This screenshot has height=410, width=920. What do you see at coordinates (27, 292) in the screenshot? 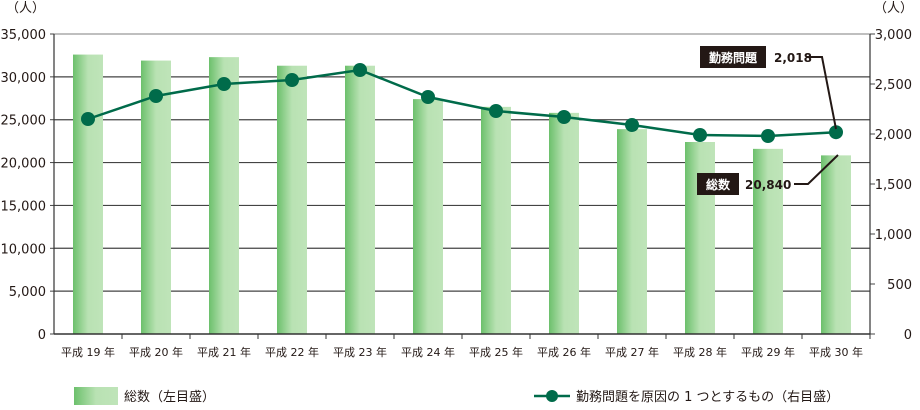
I see `left-tick-label: 5,000` at bounding box center [27, 292].